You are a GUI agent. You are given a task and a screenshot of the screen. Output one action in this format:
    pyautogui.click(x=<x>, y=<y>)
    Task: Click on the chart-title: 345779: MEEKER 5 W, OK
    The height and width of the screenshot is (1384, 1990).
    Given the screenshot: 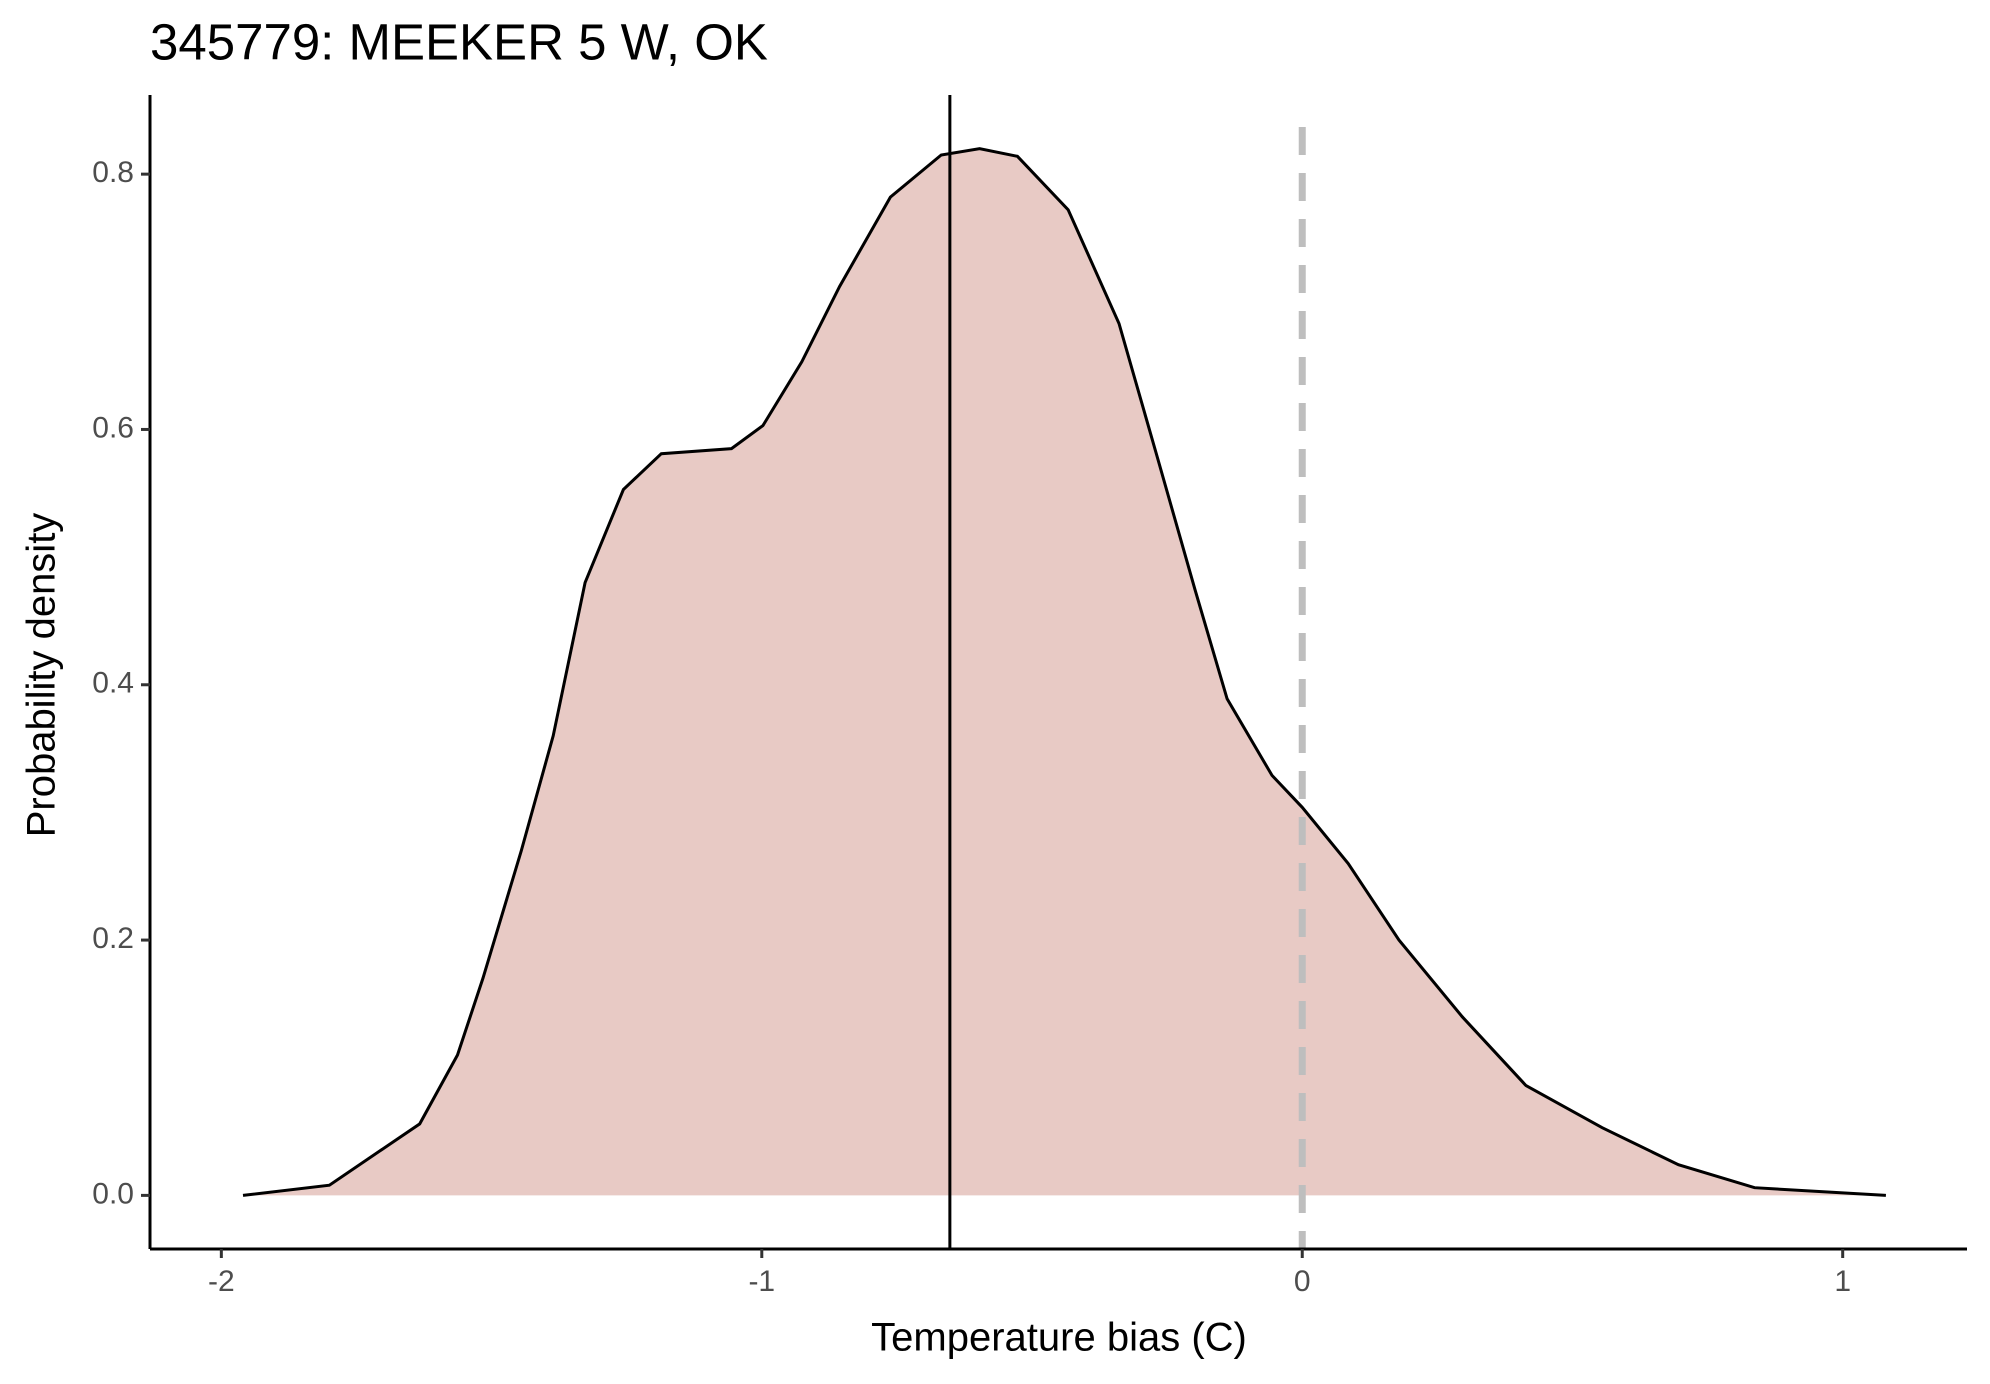 What is the action you would take?
    pyautogui.click(x=459, y=41)
    